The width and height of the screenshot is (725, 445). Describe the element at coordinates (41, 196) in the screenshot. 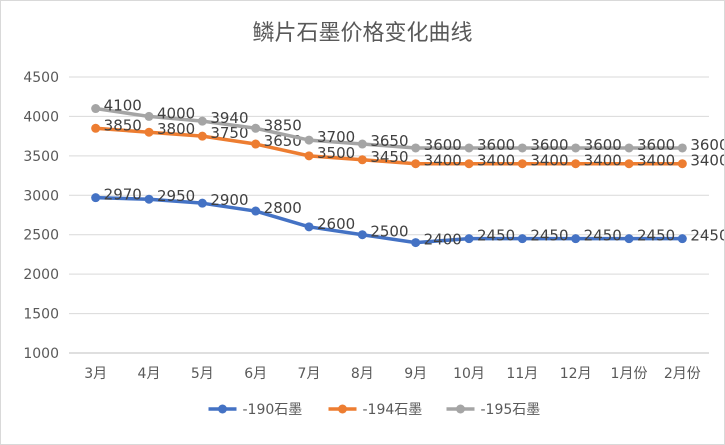

I see `y-tick-label: 3000` at that location.